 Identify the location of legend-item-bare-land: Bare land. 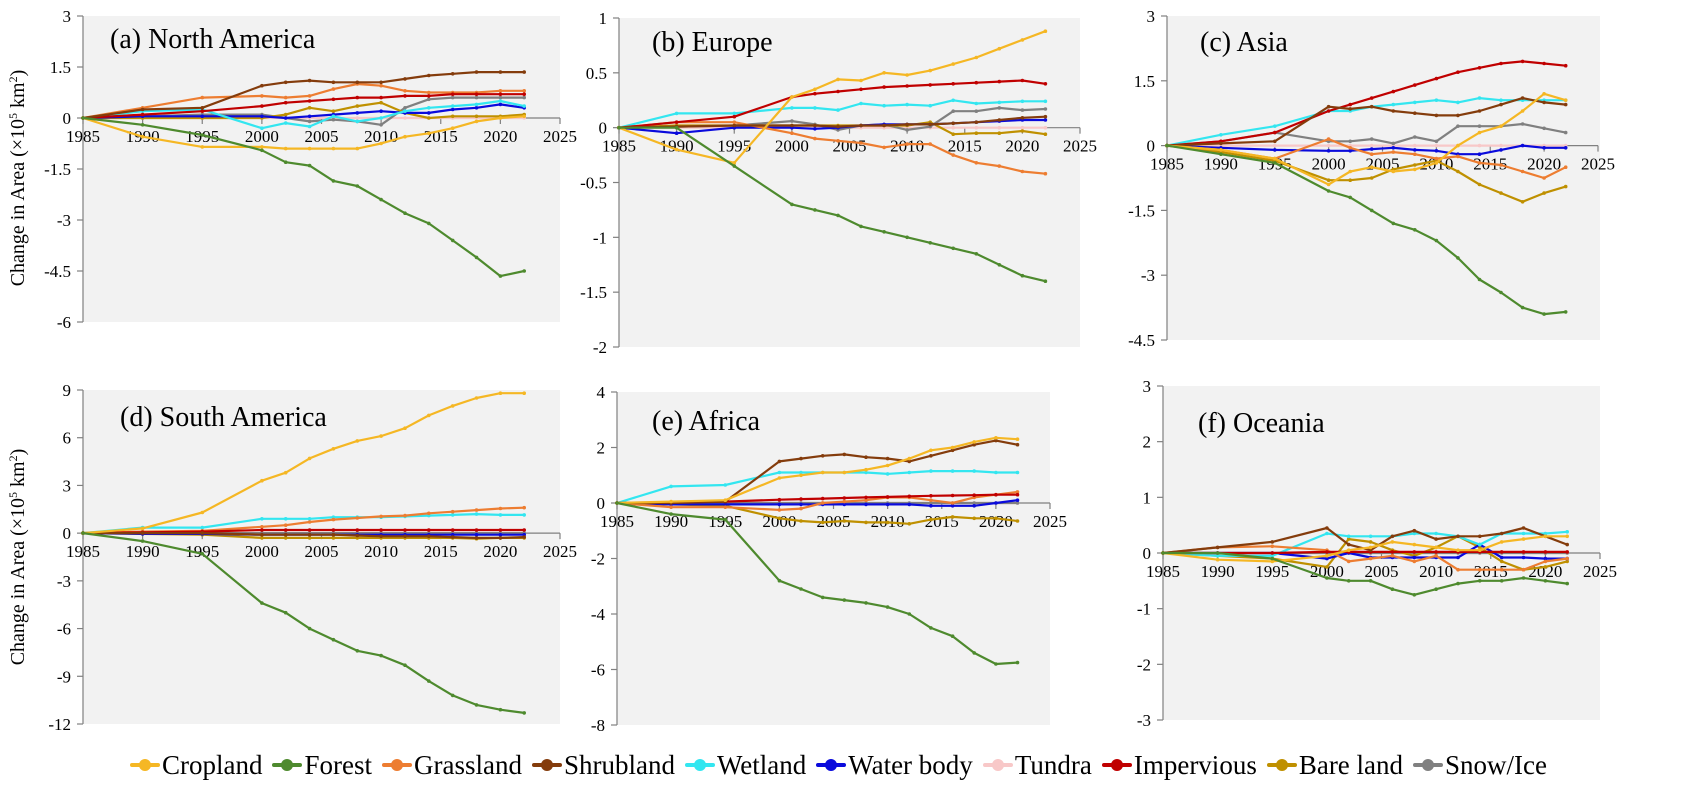
(1334, 765).